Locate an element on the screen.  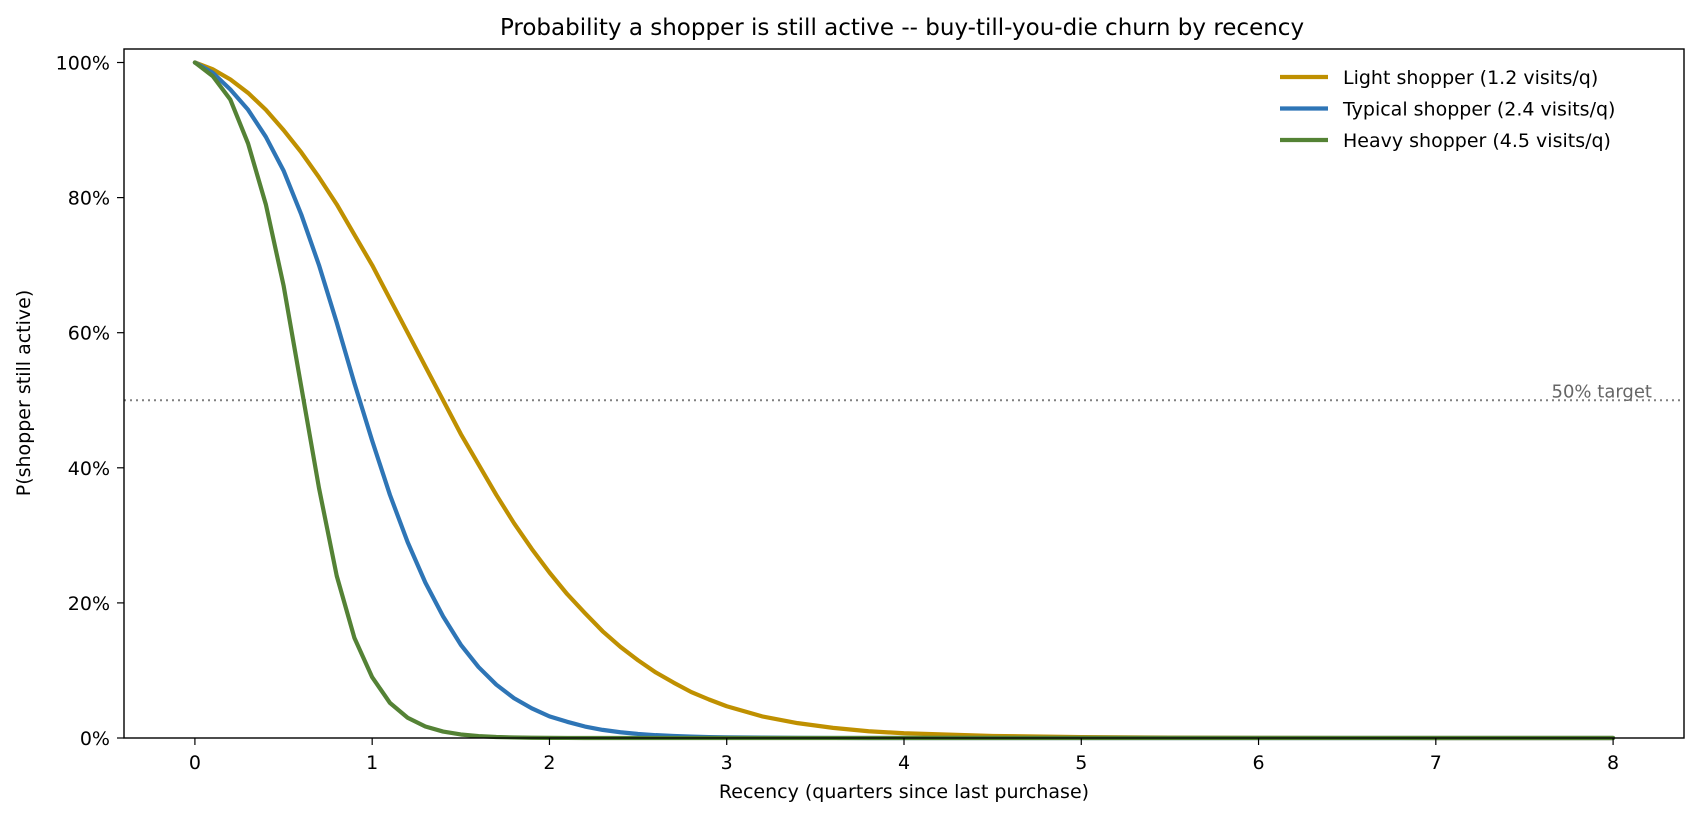
y-axis-label: P(shopper still active) is located at coordinates (24, 393).